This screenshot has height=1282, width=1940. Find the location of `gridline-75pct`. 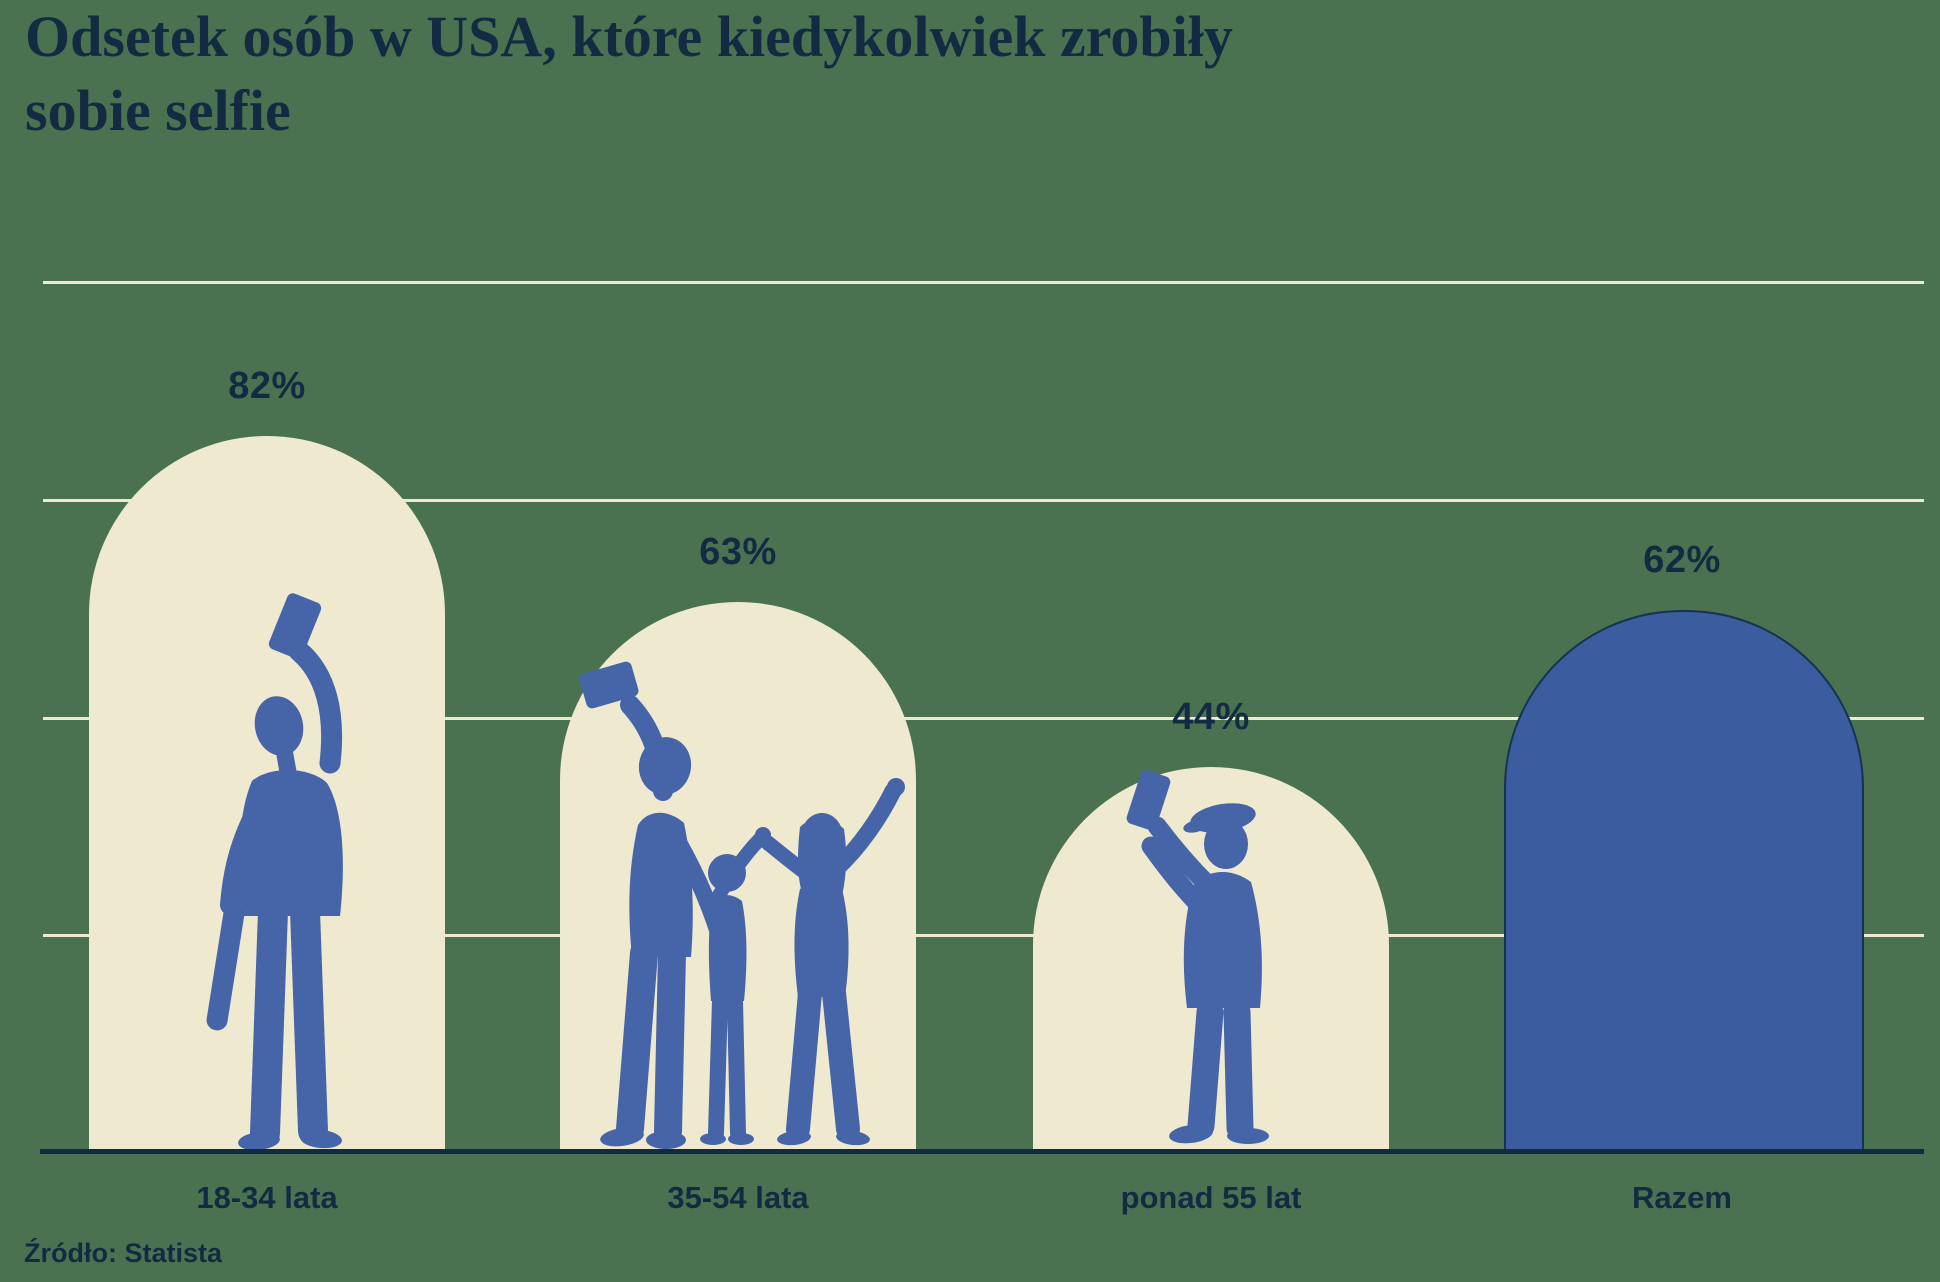

gridline-75pct is located at coordinates (983, 500).